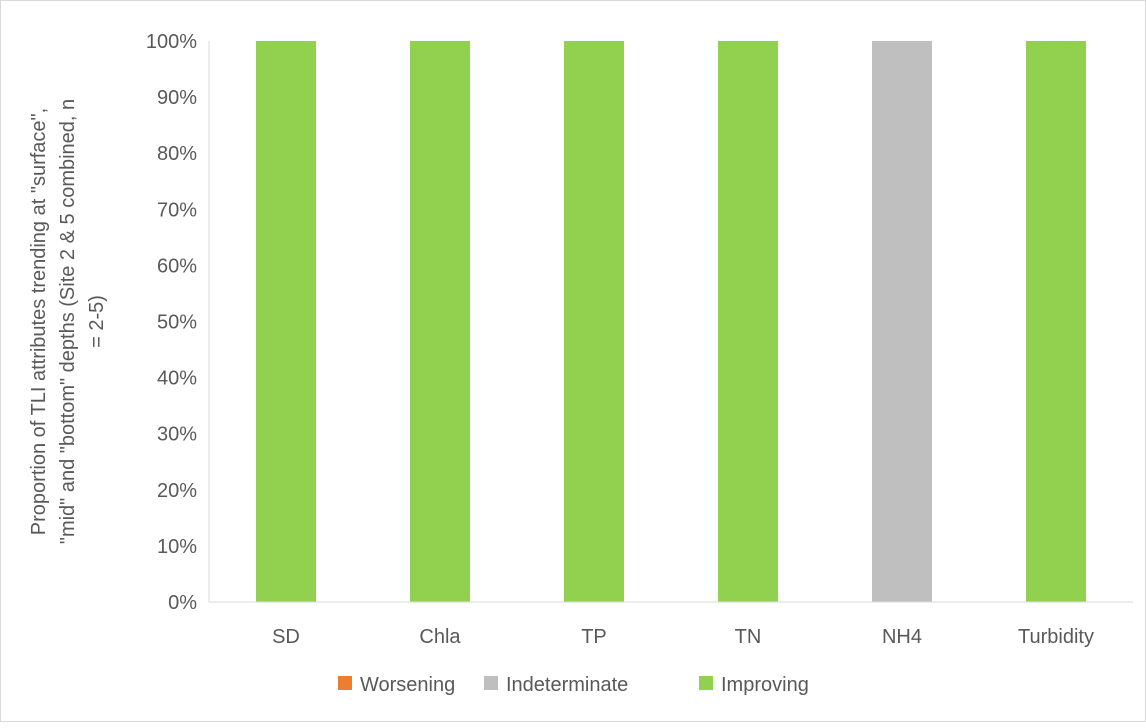 The image size is (1146, 728). Describe the element at coordinates (902, 321) in the screenshot. I see `bar-indeterminate-nh4` at that location.